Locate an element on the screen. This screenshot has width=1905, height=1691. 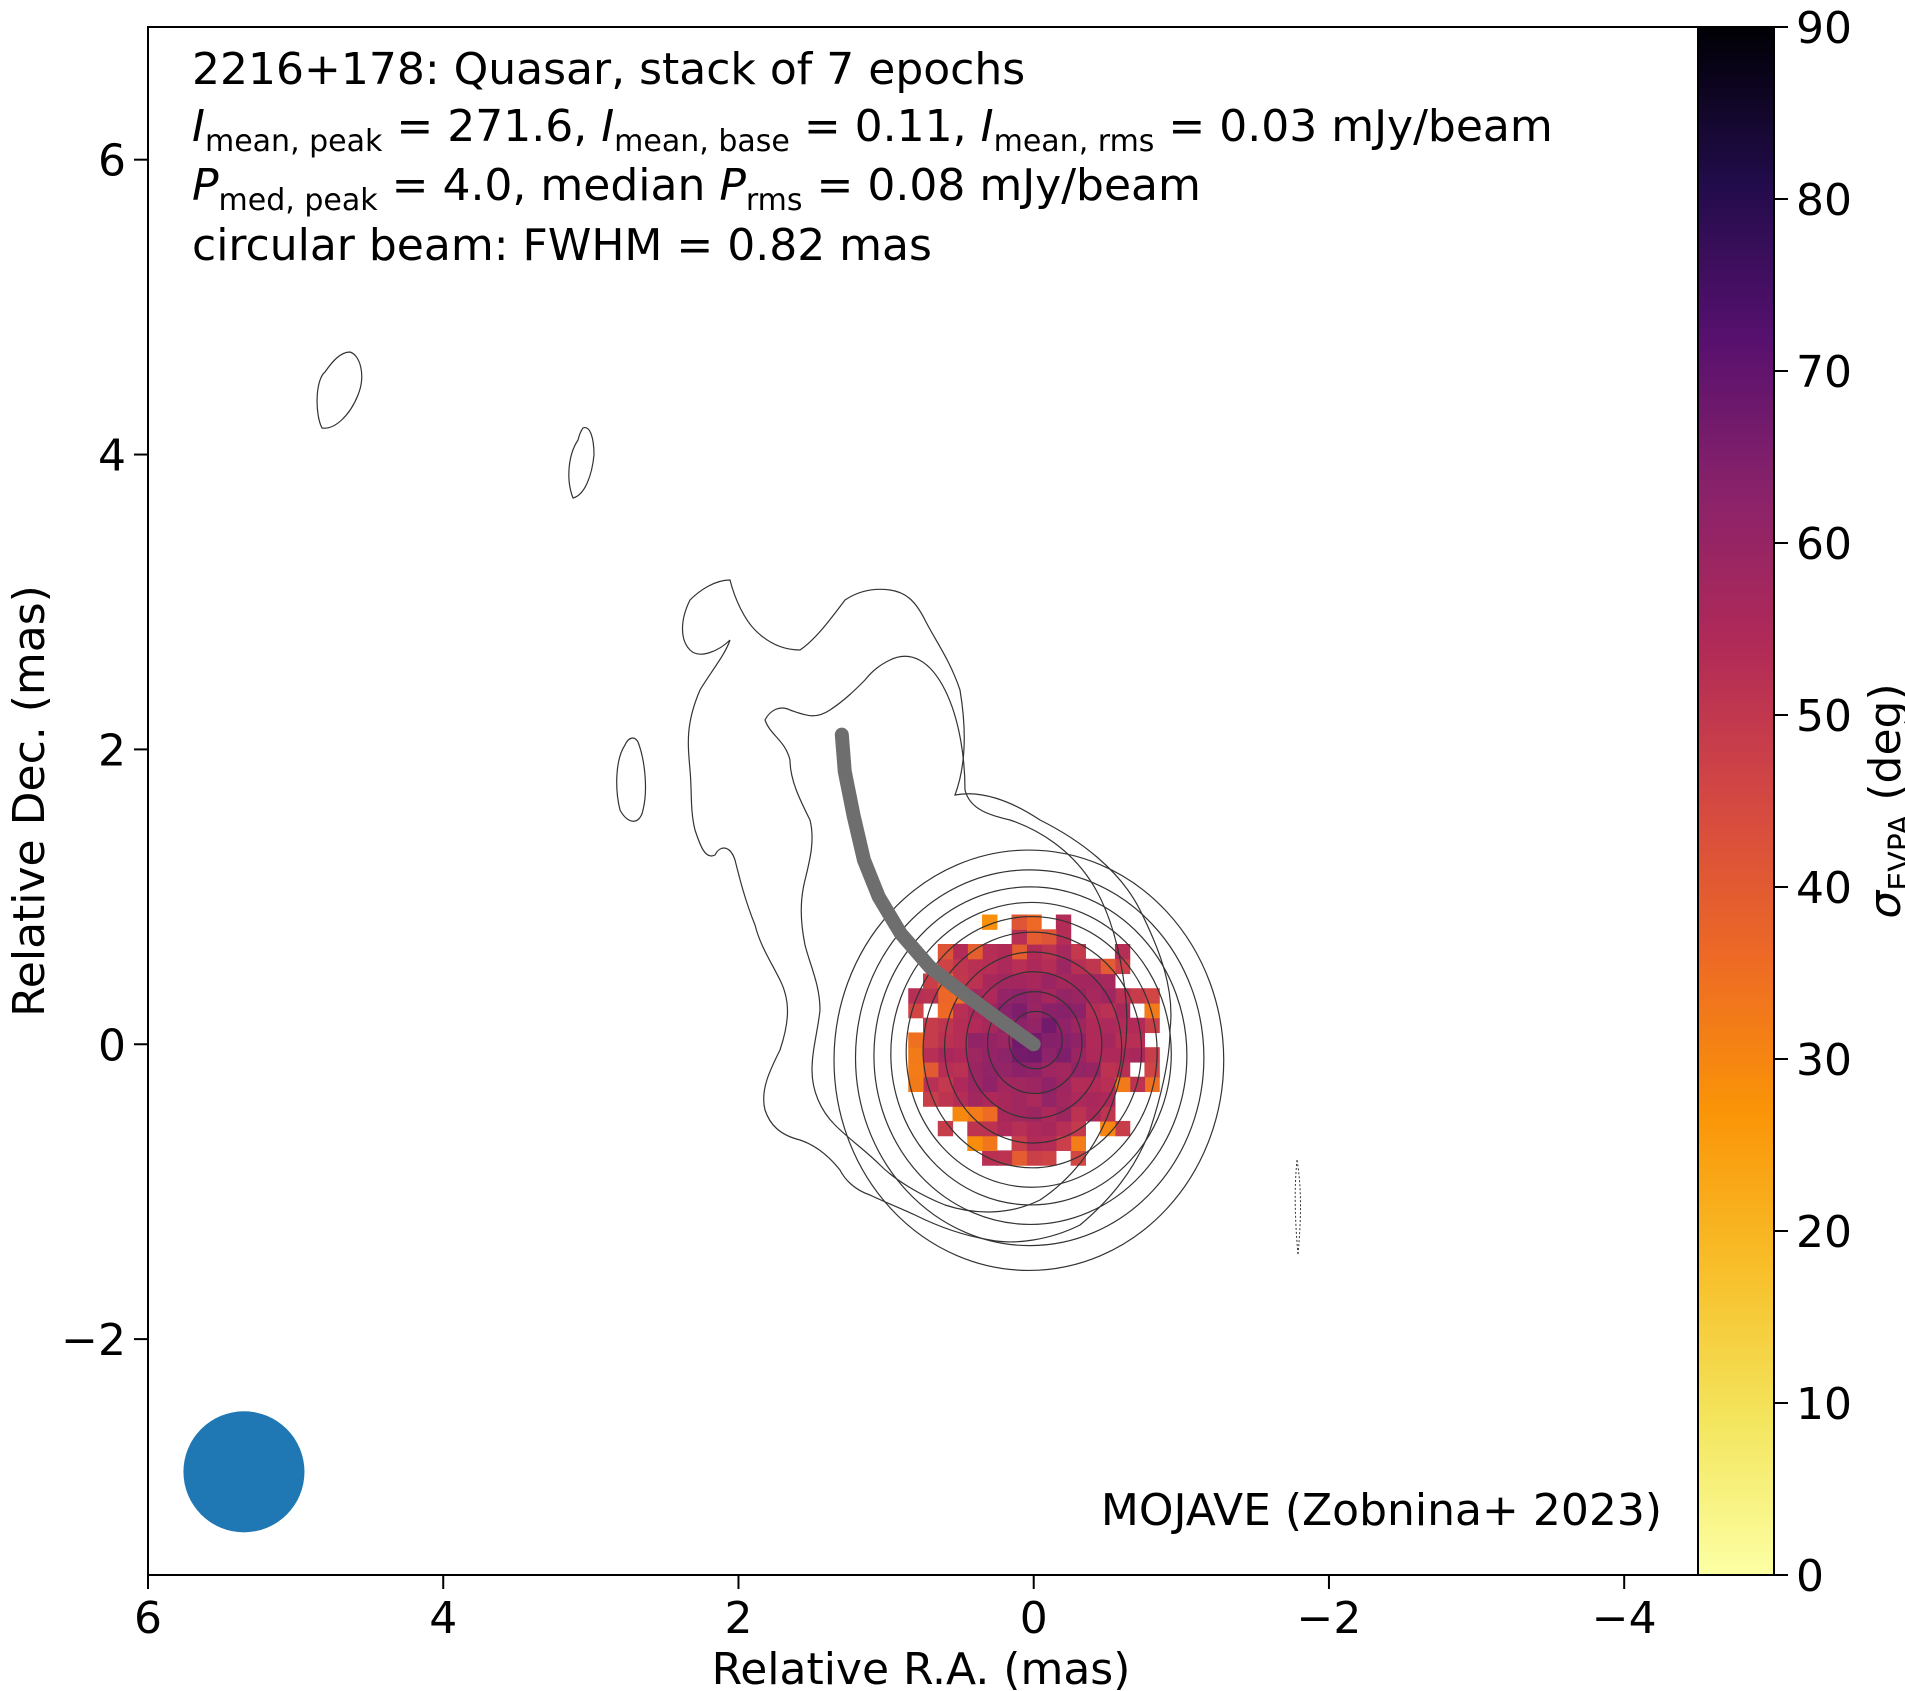
colorbar-tick-label: 60 is located at coordinates (1824, 544).